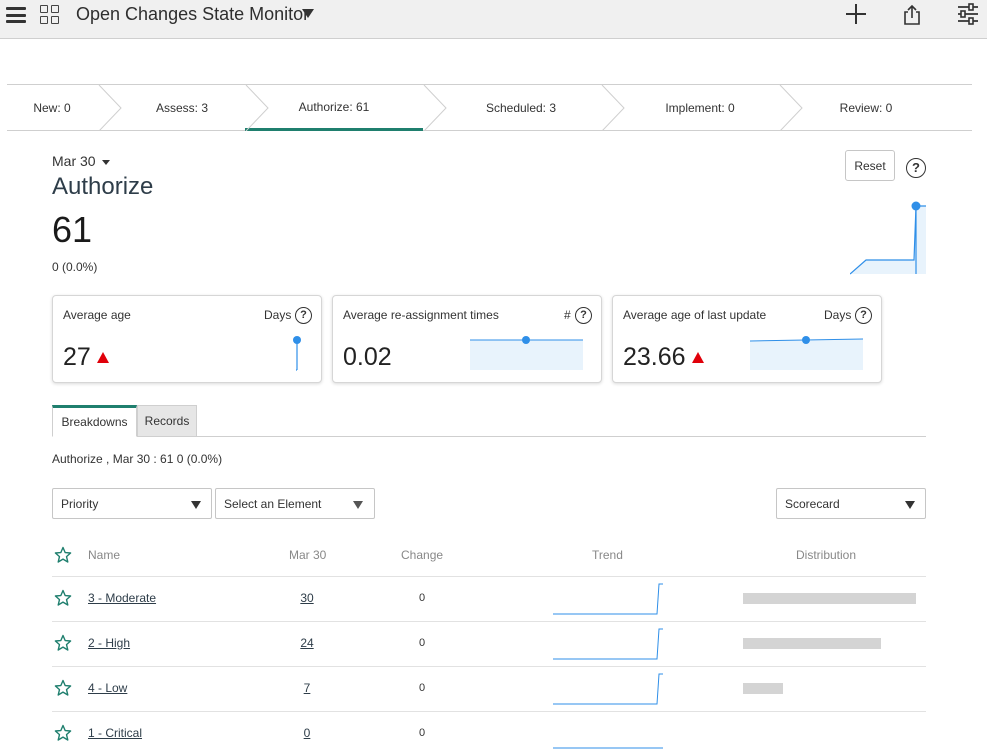 Image resolution: width=987 pixels, height=751 pixels. I want to click on view-select: Scorecard, so click(851, 503).